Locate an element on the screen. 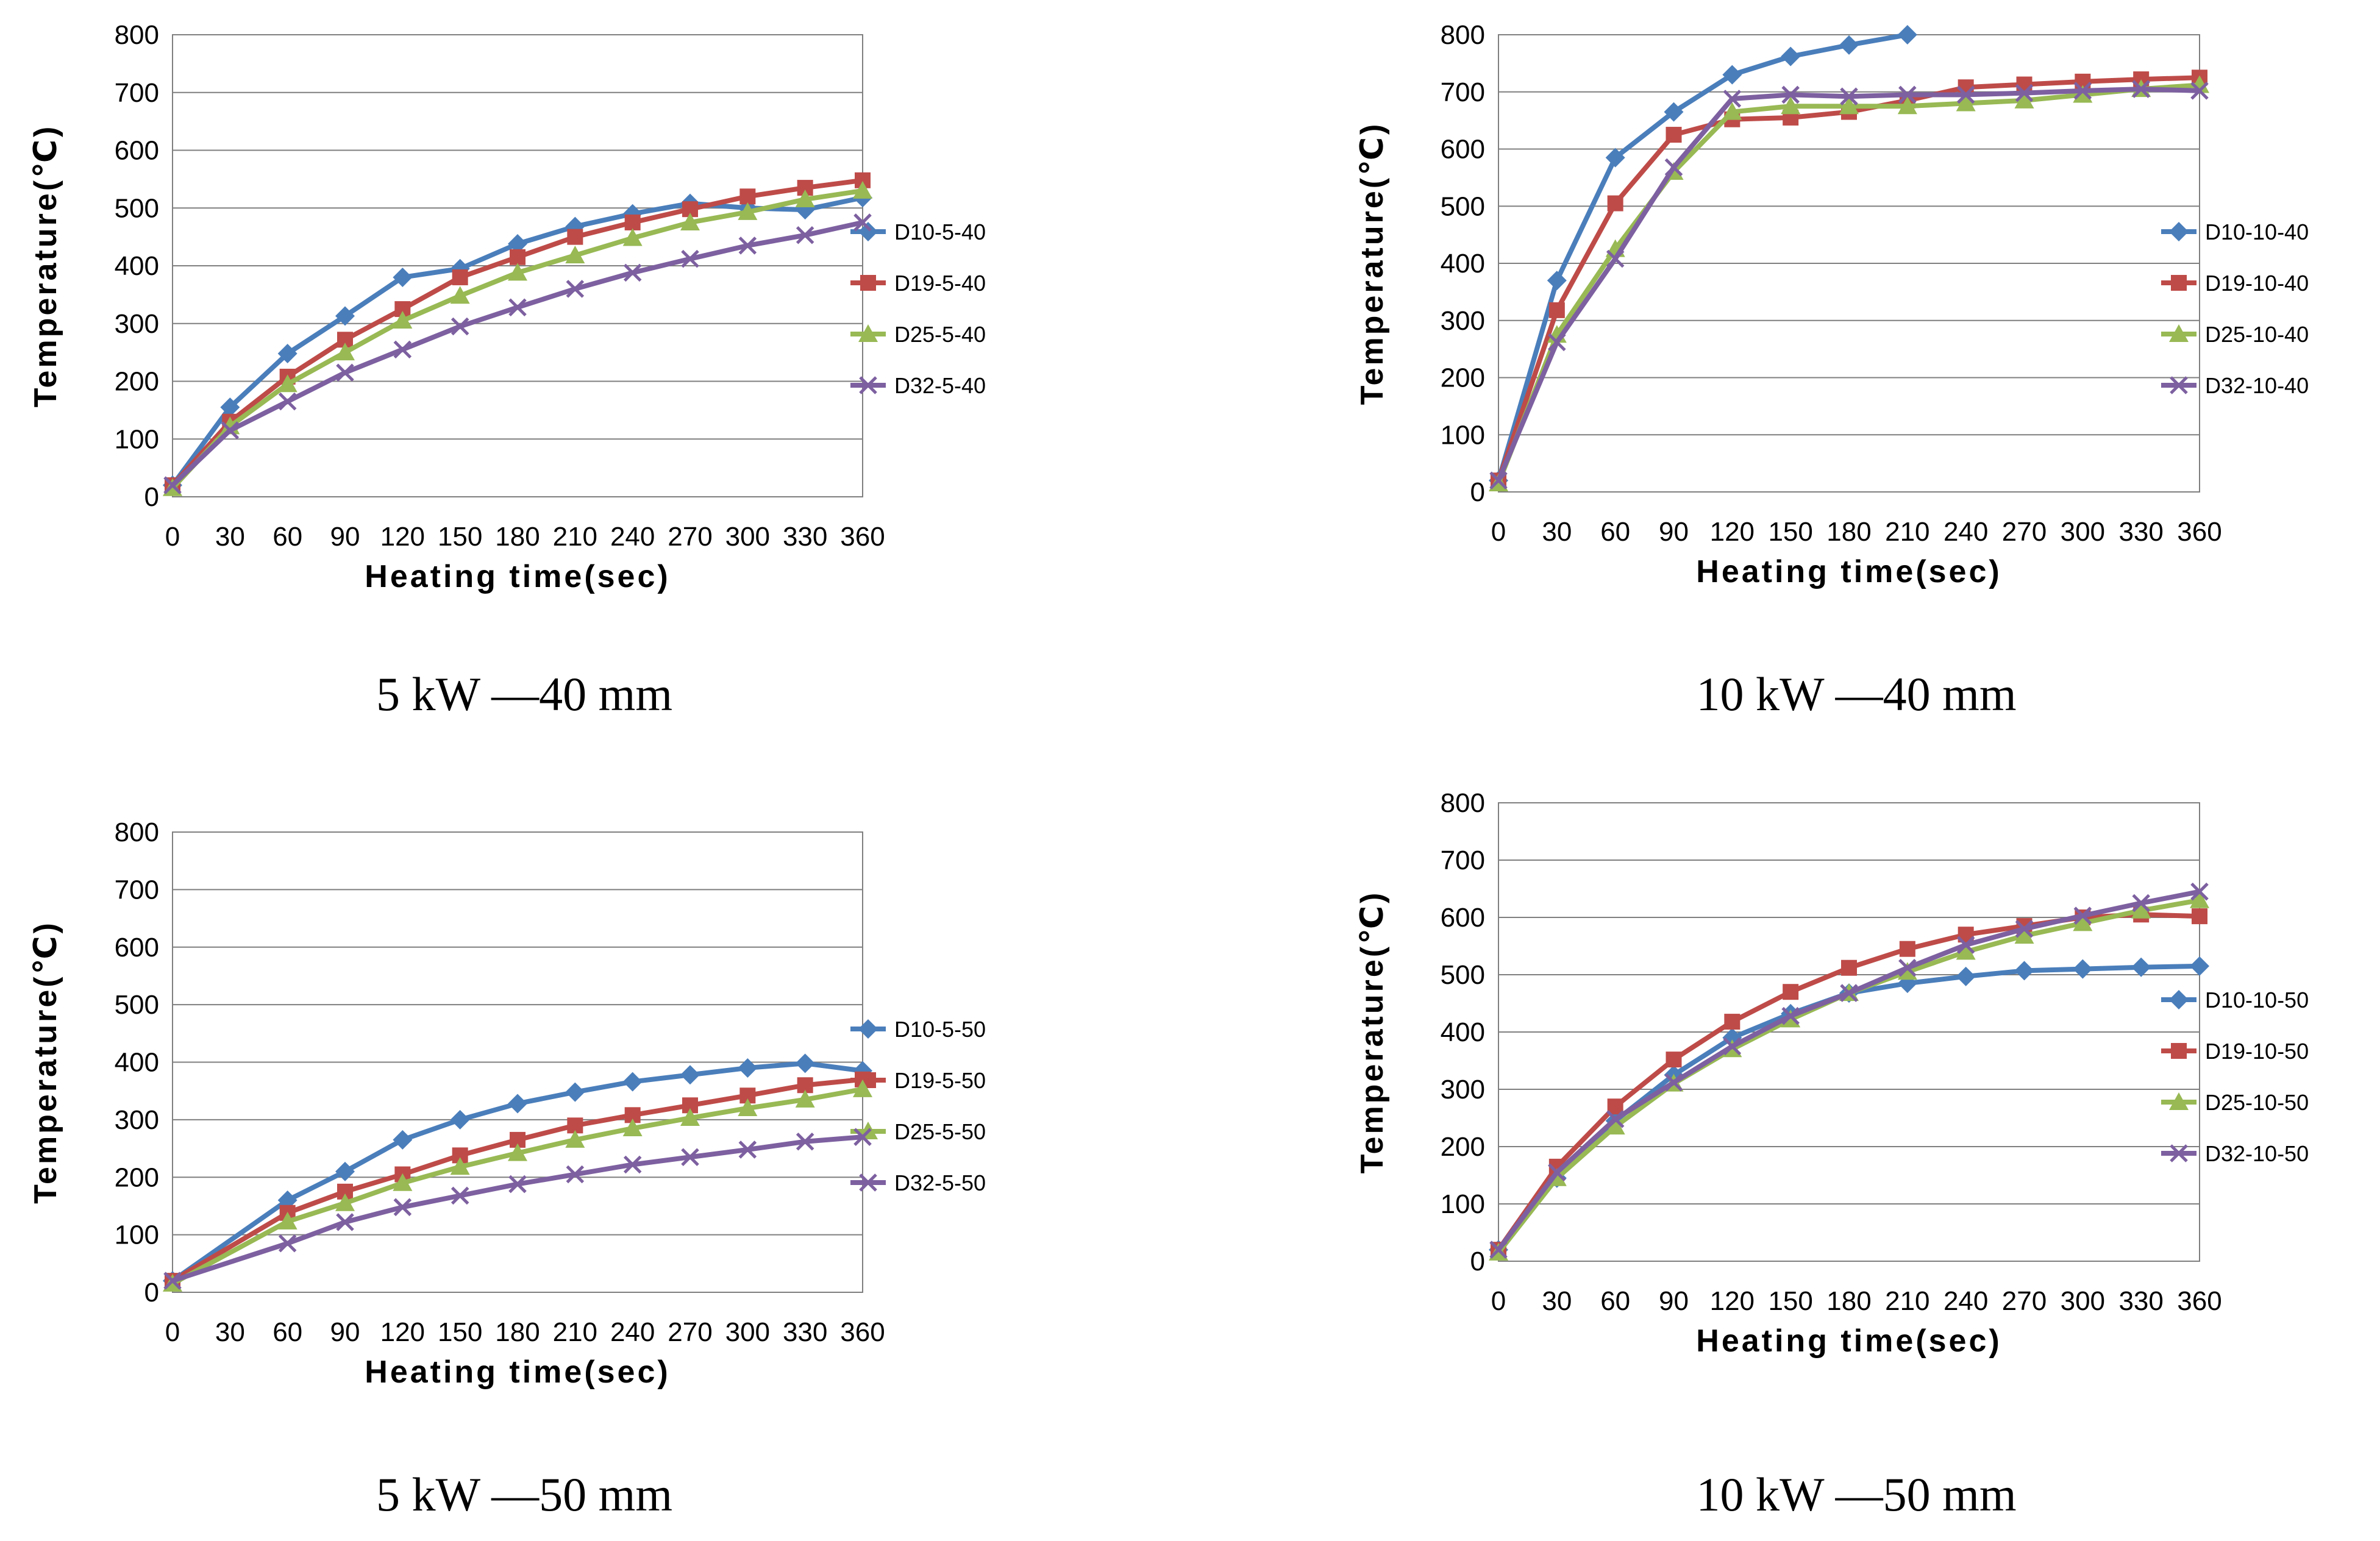 The height and width of the screenshot is (1541, 2380). legend-item: D25-10-40 is located at coordinates (2235, 334).